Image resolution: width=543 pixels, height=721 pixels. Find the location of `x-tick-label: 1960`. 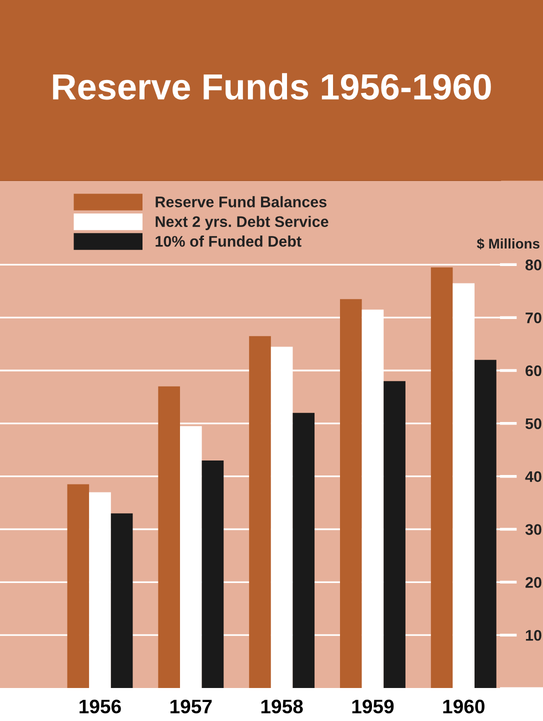

x-tick-label: 1960 is located at coordinates (463, 707).